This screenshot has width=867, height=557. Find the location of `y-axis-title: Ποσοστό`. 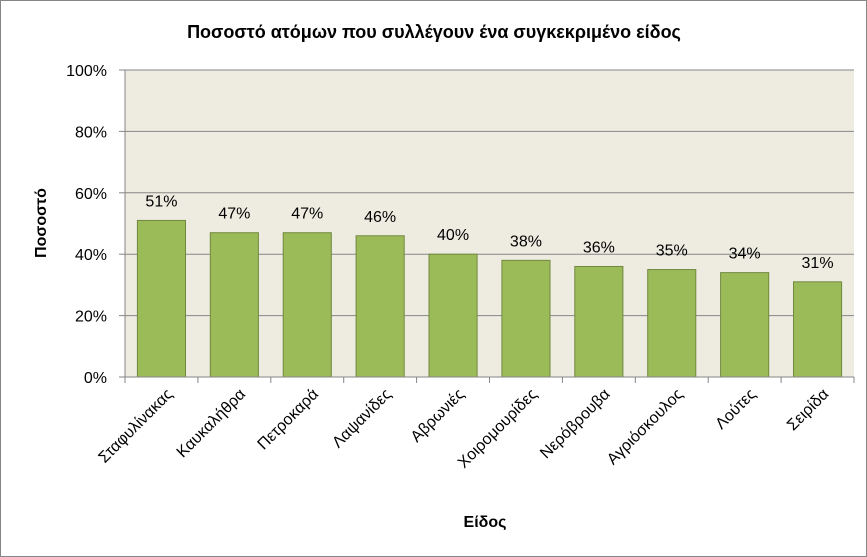

y-axis-title: Ποσοστό is located at coordinates (41, 223).